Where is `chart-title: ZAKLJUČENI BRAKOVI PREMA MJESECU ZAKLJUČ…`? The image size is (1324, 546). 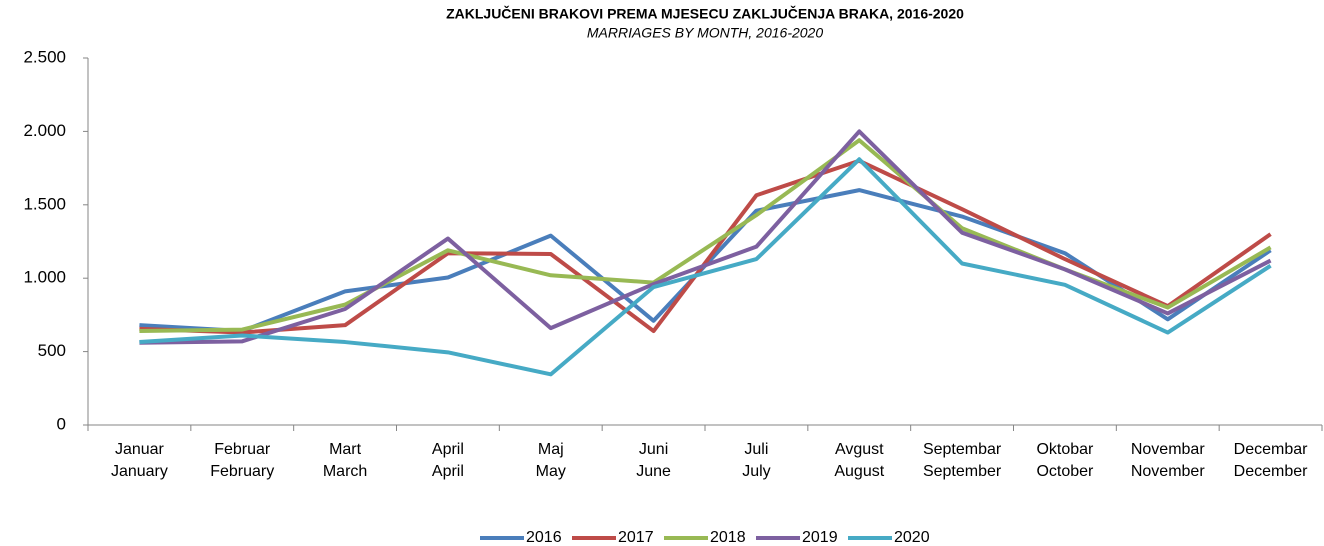 chart-title: ZAKLJUČENI BRAKOVI PREMA MJESECU ZAKLJUČ… is located at coordinates (705, 13).